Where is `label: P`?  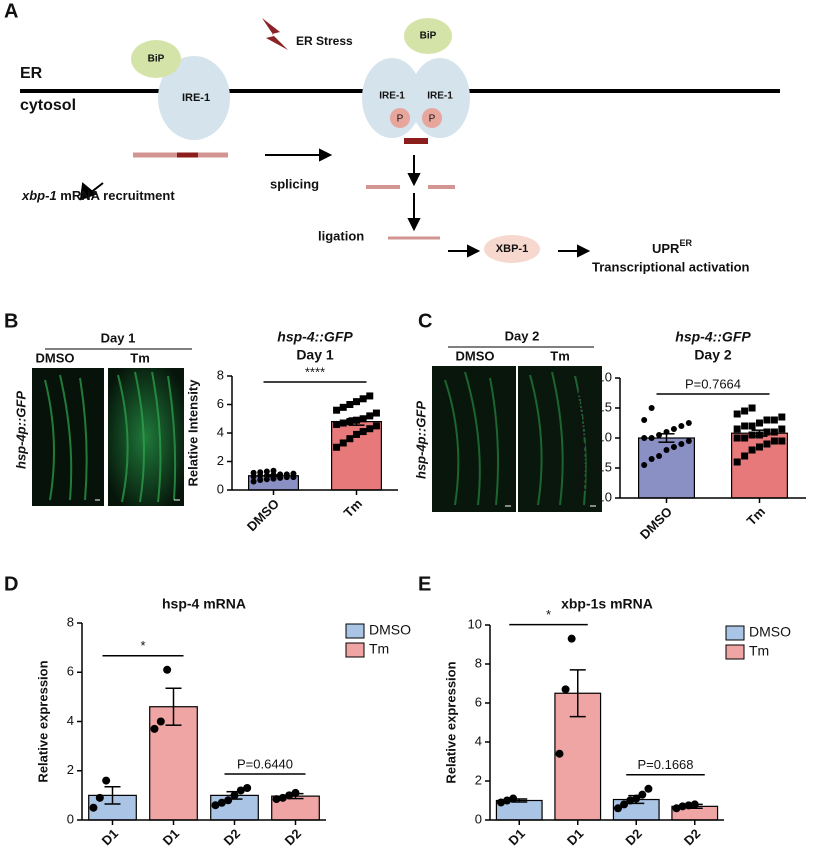 label: P is located at coordinates (400, 119).